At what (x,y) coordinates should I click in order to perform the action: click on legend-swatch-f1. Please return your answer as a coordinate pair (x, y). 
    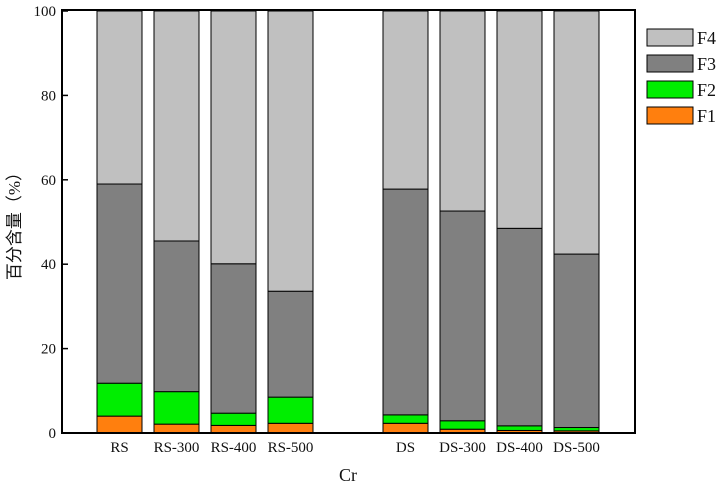
    Looking at the image, I should click on (670, 115).